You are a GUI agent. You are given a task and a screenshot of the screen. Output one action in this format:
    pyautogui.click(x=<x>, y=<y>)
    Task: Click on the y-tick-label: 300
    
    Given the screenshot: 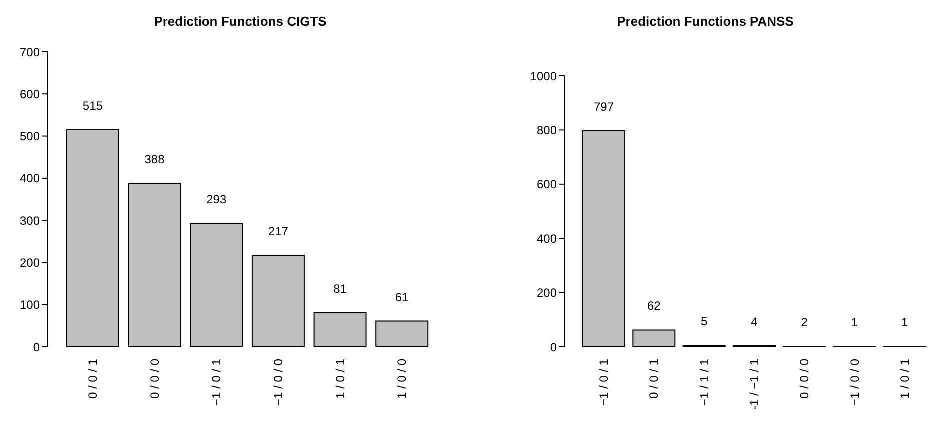 What is the action you would take?
    pyautogui.click(x=30, y=221)
    